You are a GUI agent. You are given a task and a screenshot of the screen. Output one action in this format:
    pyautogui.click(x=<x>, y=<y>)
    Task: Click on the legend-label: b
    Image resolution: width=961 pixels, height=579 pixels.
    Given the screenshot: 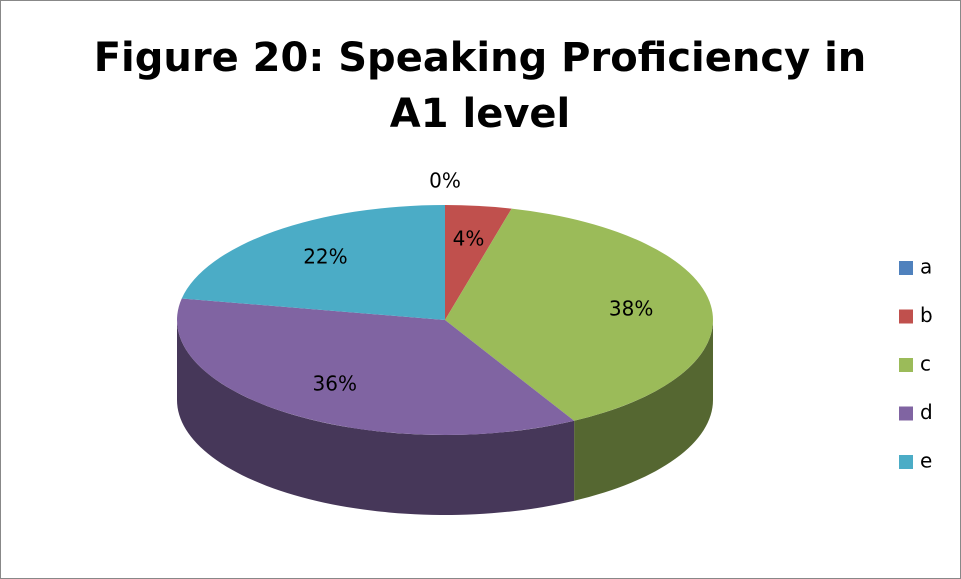 What is the action you would take?
    pyautogui.click(x=926, y=315)
    